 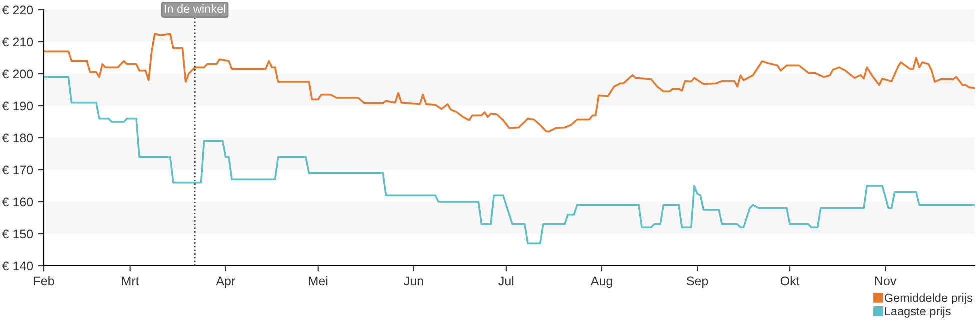 I want to click on y-tick-label: € 220, so click(x=18, y=10).